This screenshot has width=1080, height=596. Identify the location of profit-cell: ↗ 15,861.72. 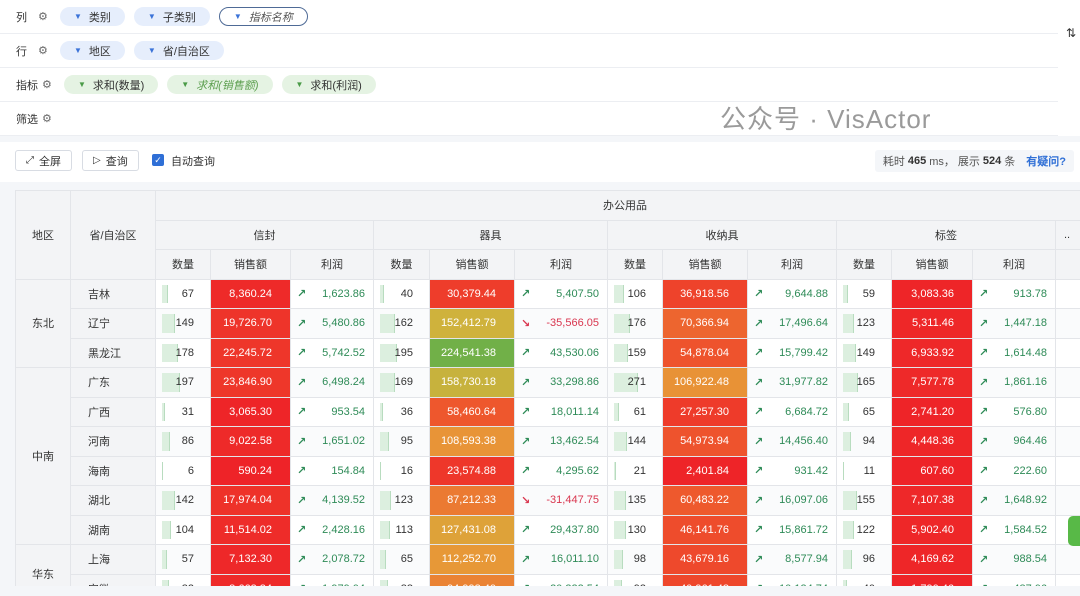
(792, 529).